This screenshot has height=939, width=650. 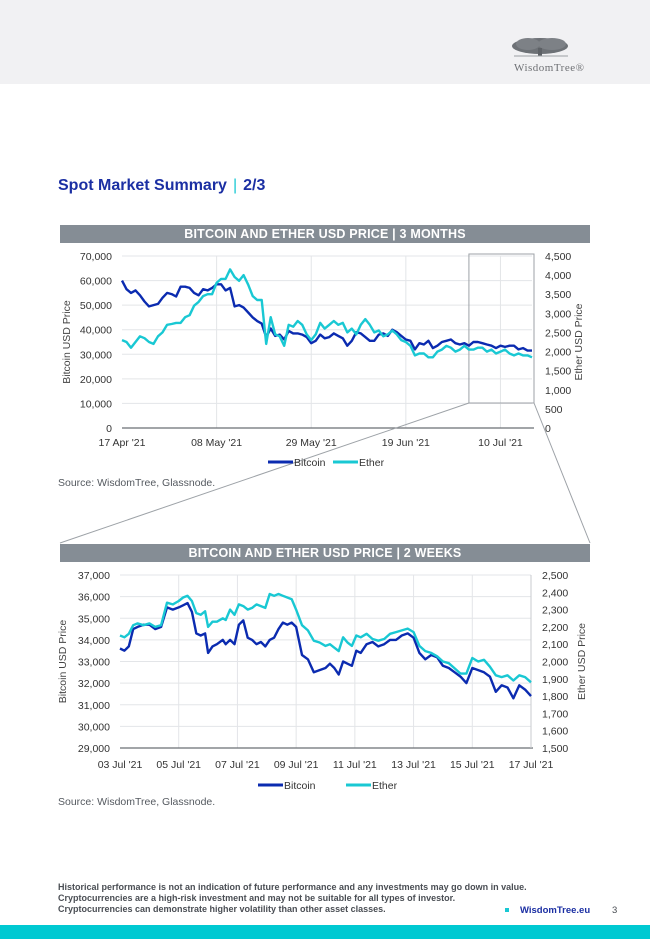 What do you see at coordinates (94, 706) in the screenshot?
I see `y-tick-label: 31,000` at bounding box center [94, 706].